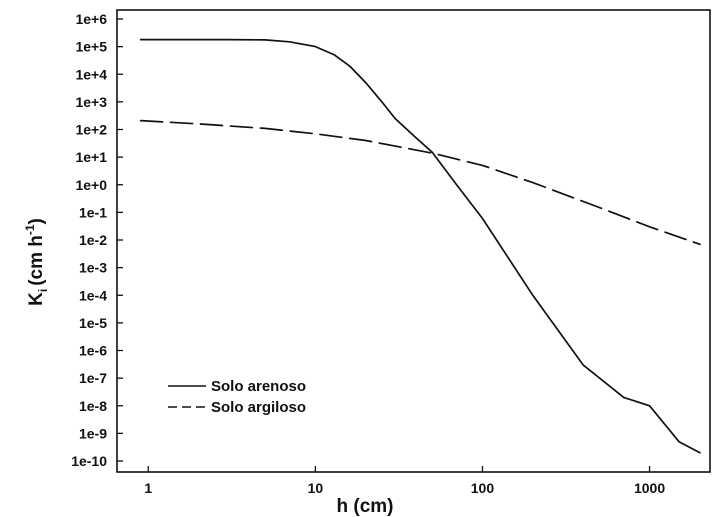  Describe the element at coordinates (36, 299) in the screenshot. I see `y-axis-title-main: K` at that location.